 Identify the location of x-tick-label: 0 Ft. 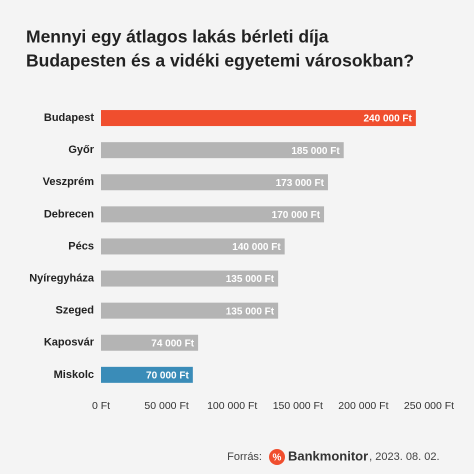
(101, 406).